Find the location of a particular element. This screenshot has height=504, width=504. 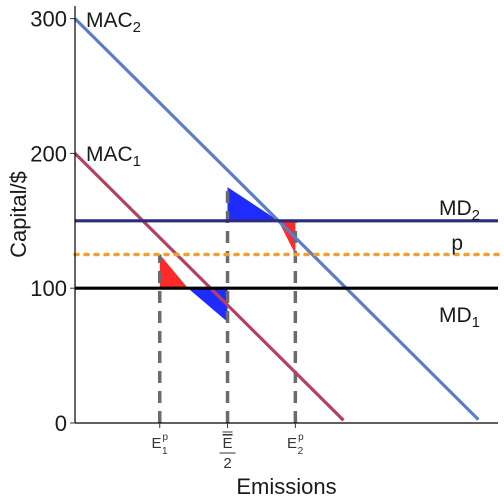

series-label-0: MAC2 is located at coordinates (113, 22).